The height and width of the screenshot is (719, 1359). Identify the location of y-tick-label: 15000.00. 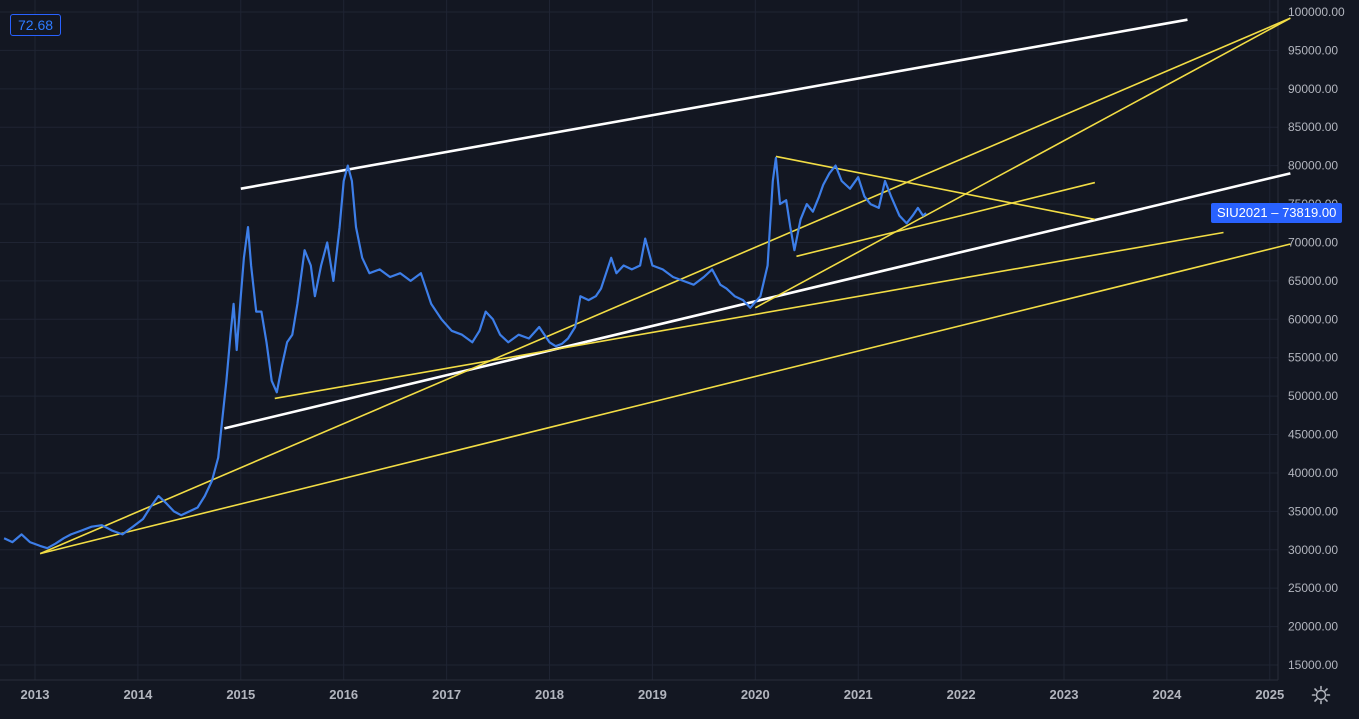
(1313, 665).